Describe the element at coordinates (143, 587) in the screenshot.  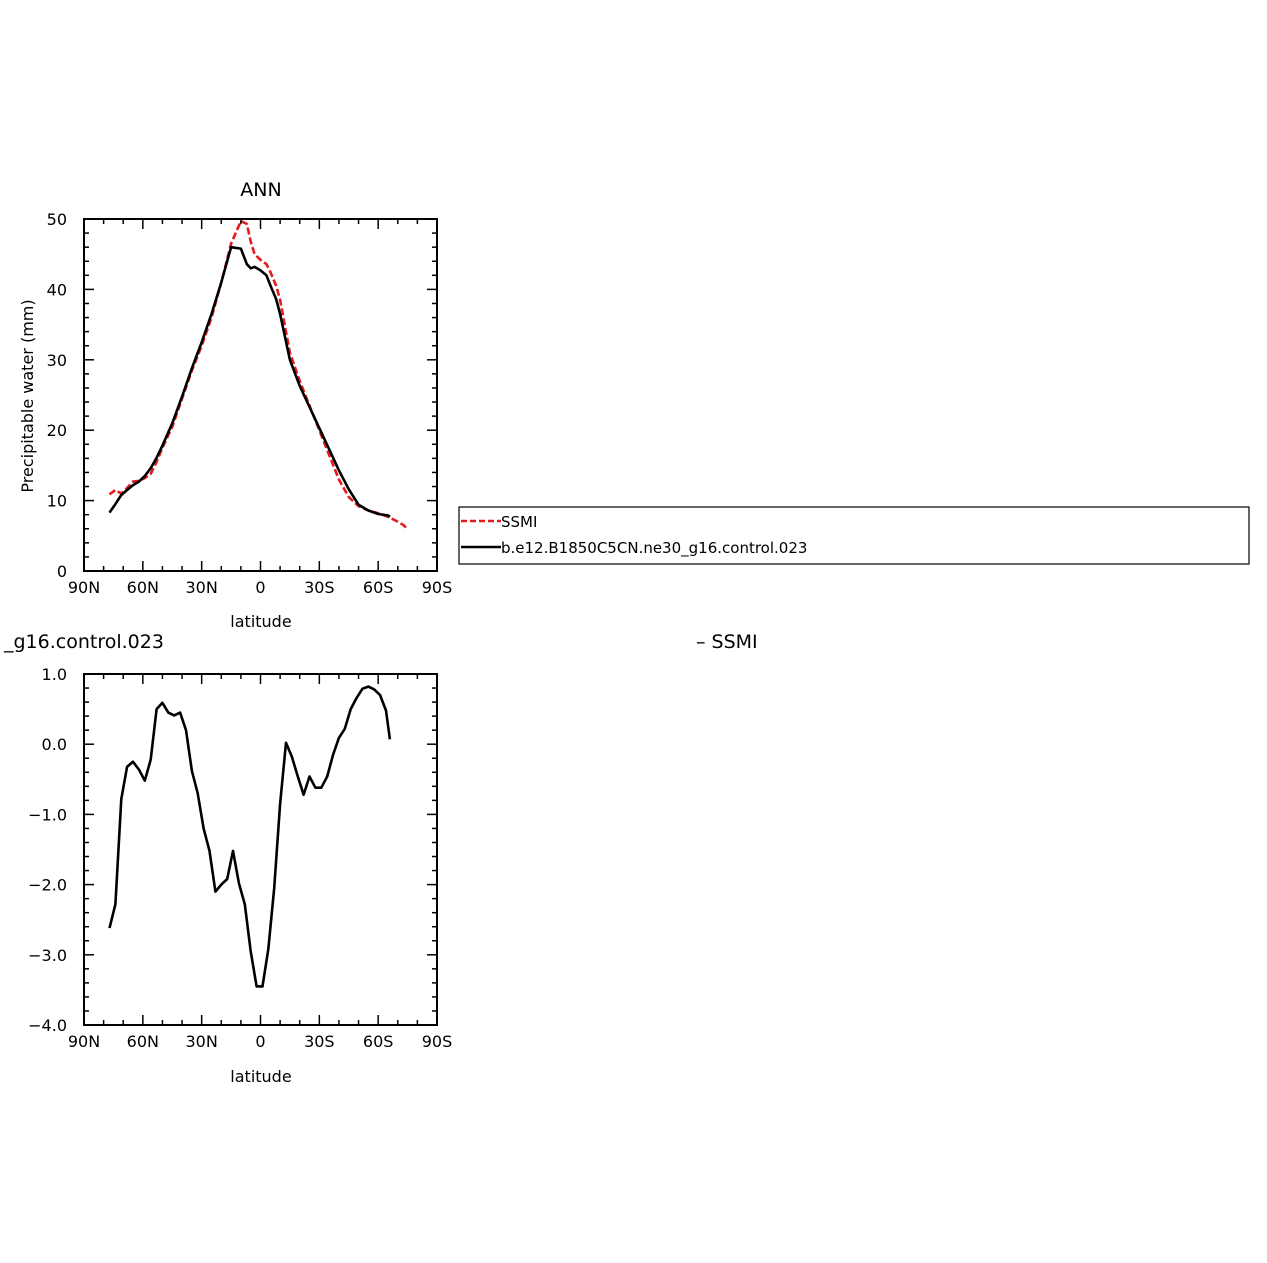
I see `panel-top-x-tick-label: 60N` at that location.